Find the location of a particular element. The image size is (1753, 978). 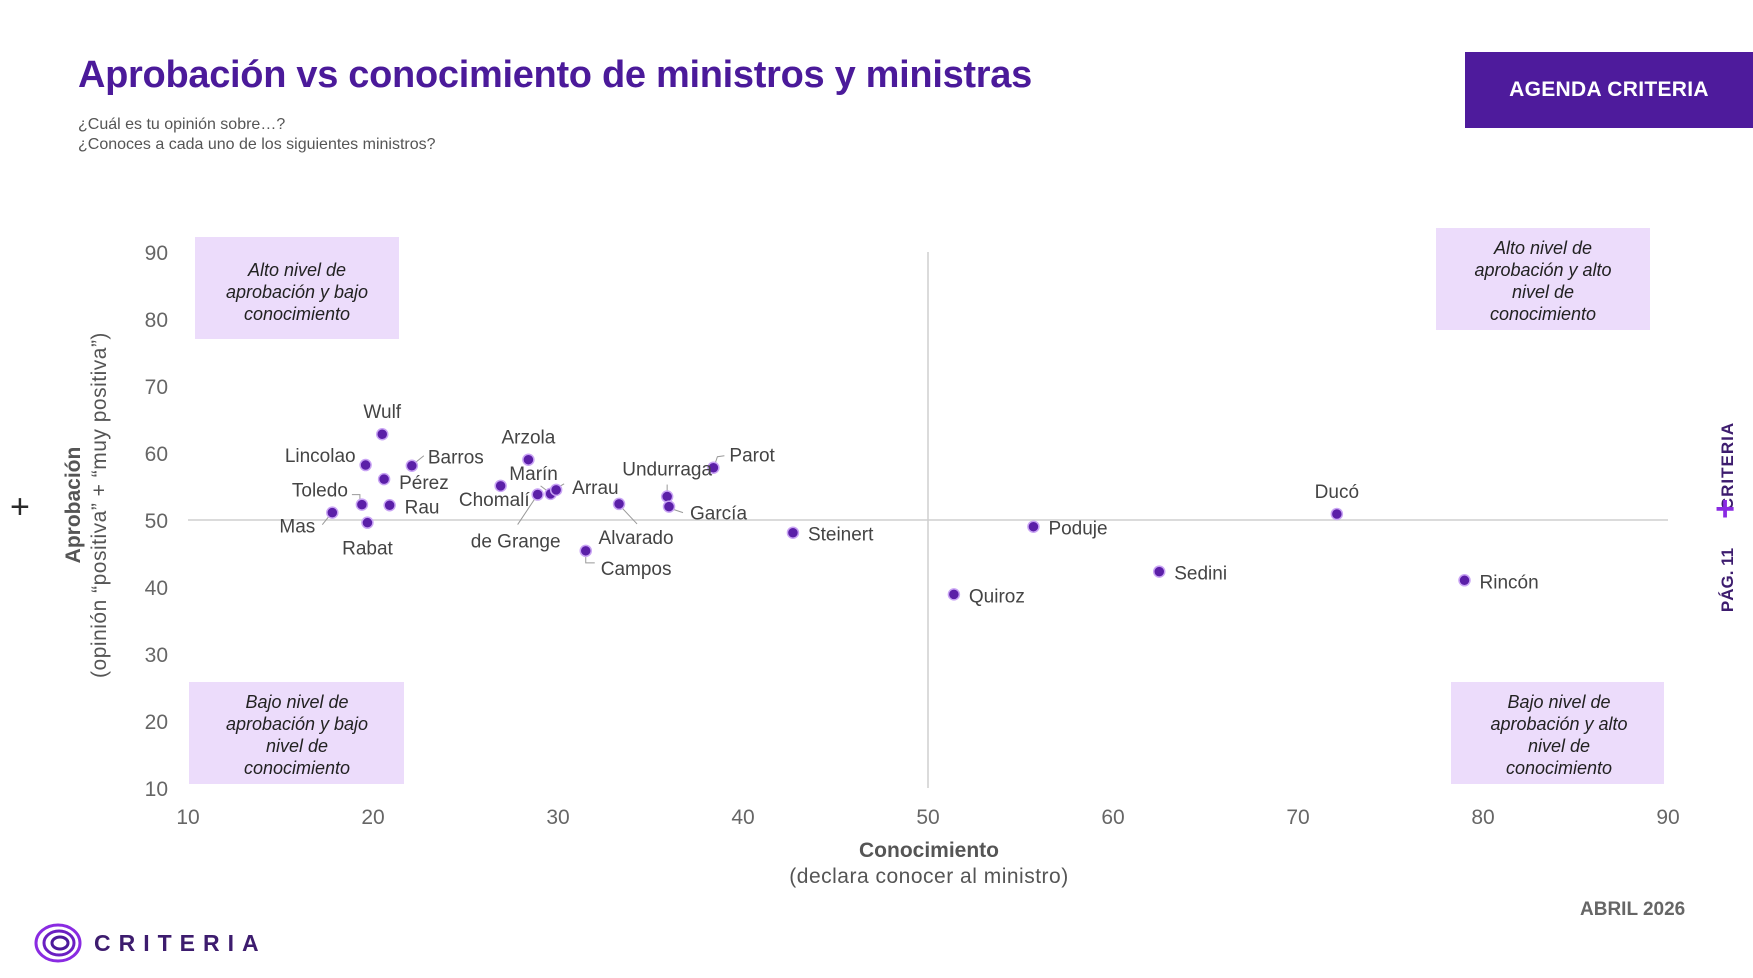

x-tick-label: 40 is located at coordinates (742, 817).